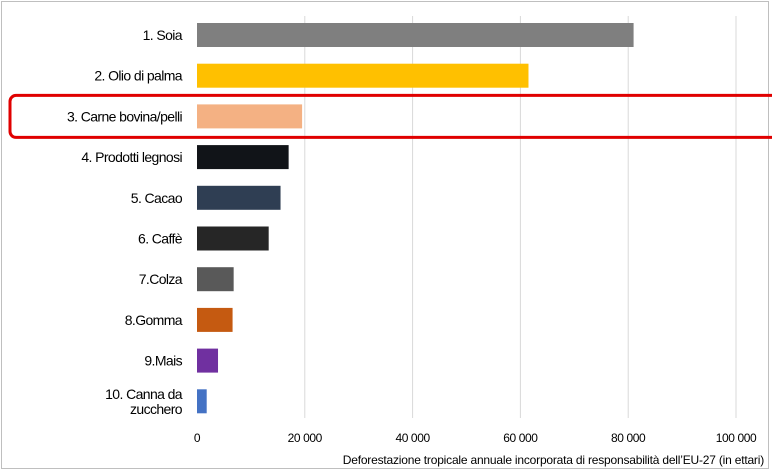 This screenshot has height=472, width=772. Describe the element at coordinates (736, 438) in the screenshot. I see `x-tick-label: 100 000` at that location.